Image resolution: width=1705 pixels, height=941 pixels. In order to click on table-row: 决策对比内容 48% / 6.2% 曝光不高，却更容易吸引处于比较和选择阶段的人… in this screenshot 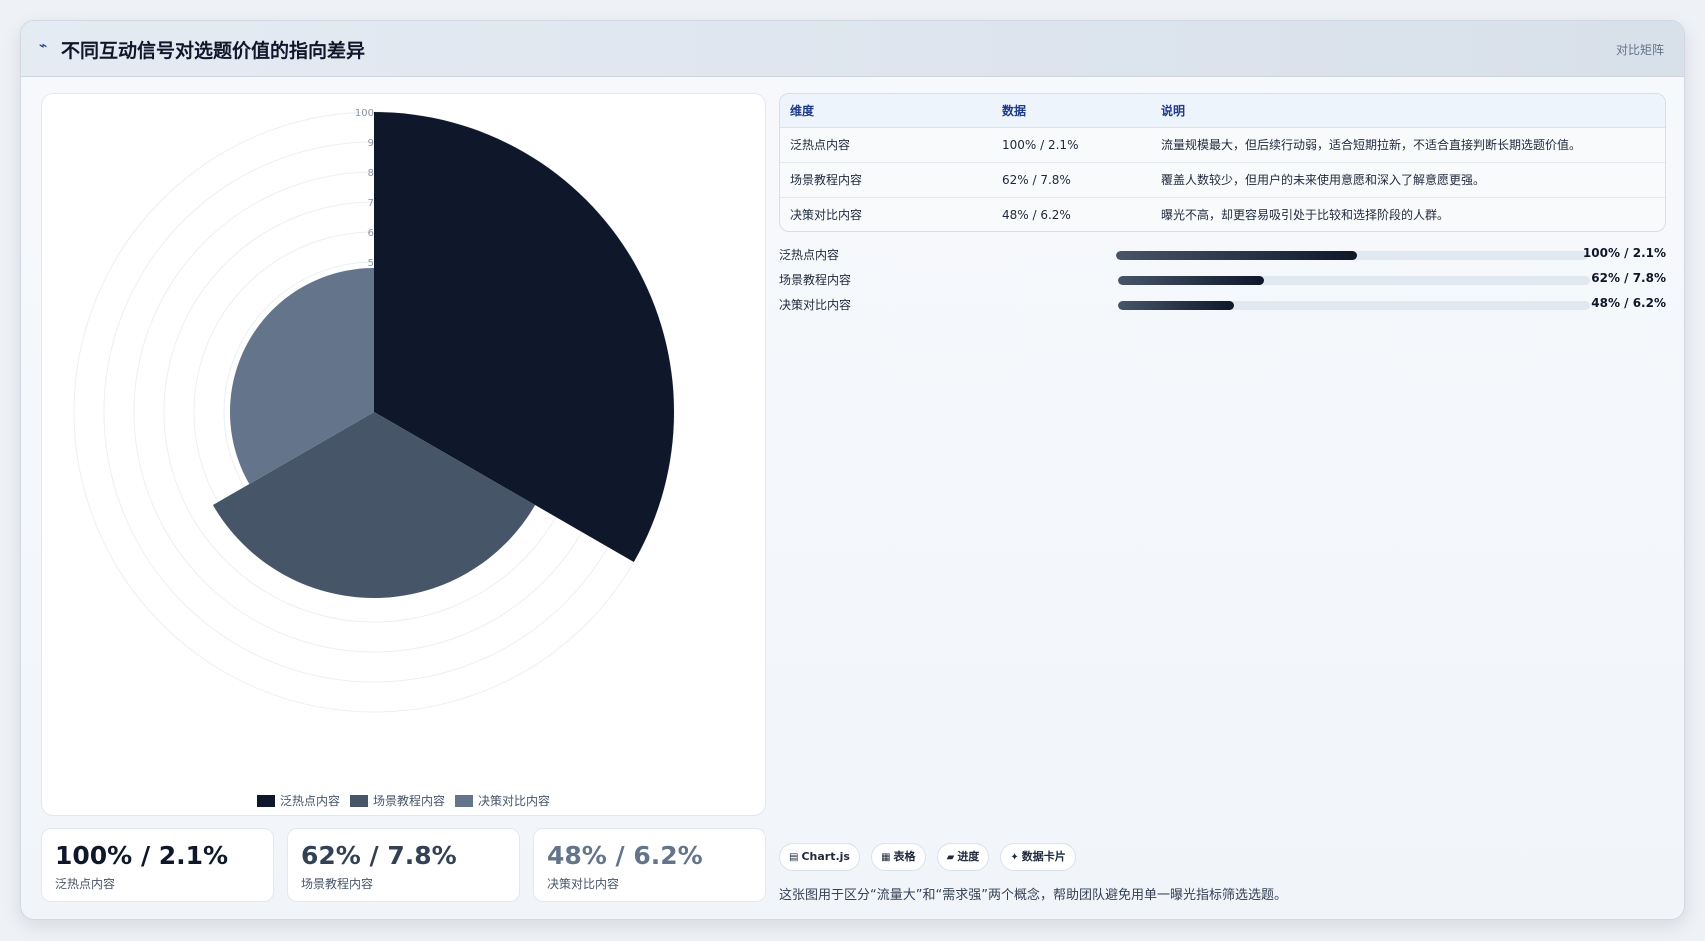, I will do `click(1222, 214)`.